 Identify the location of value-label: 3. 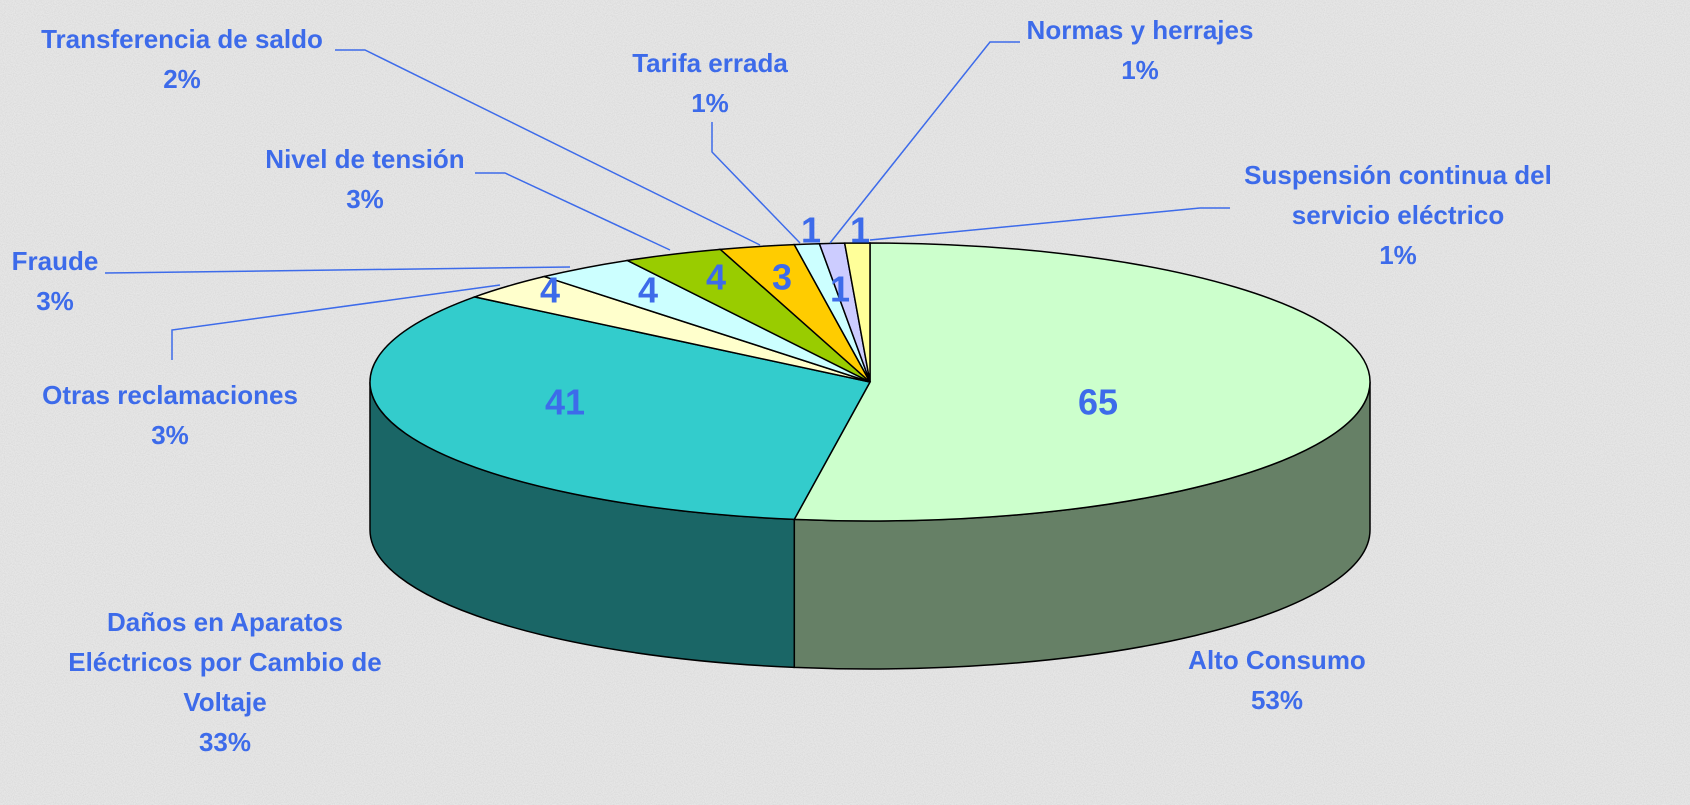
(782, 277).